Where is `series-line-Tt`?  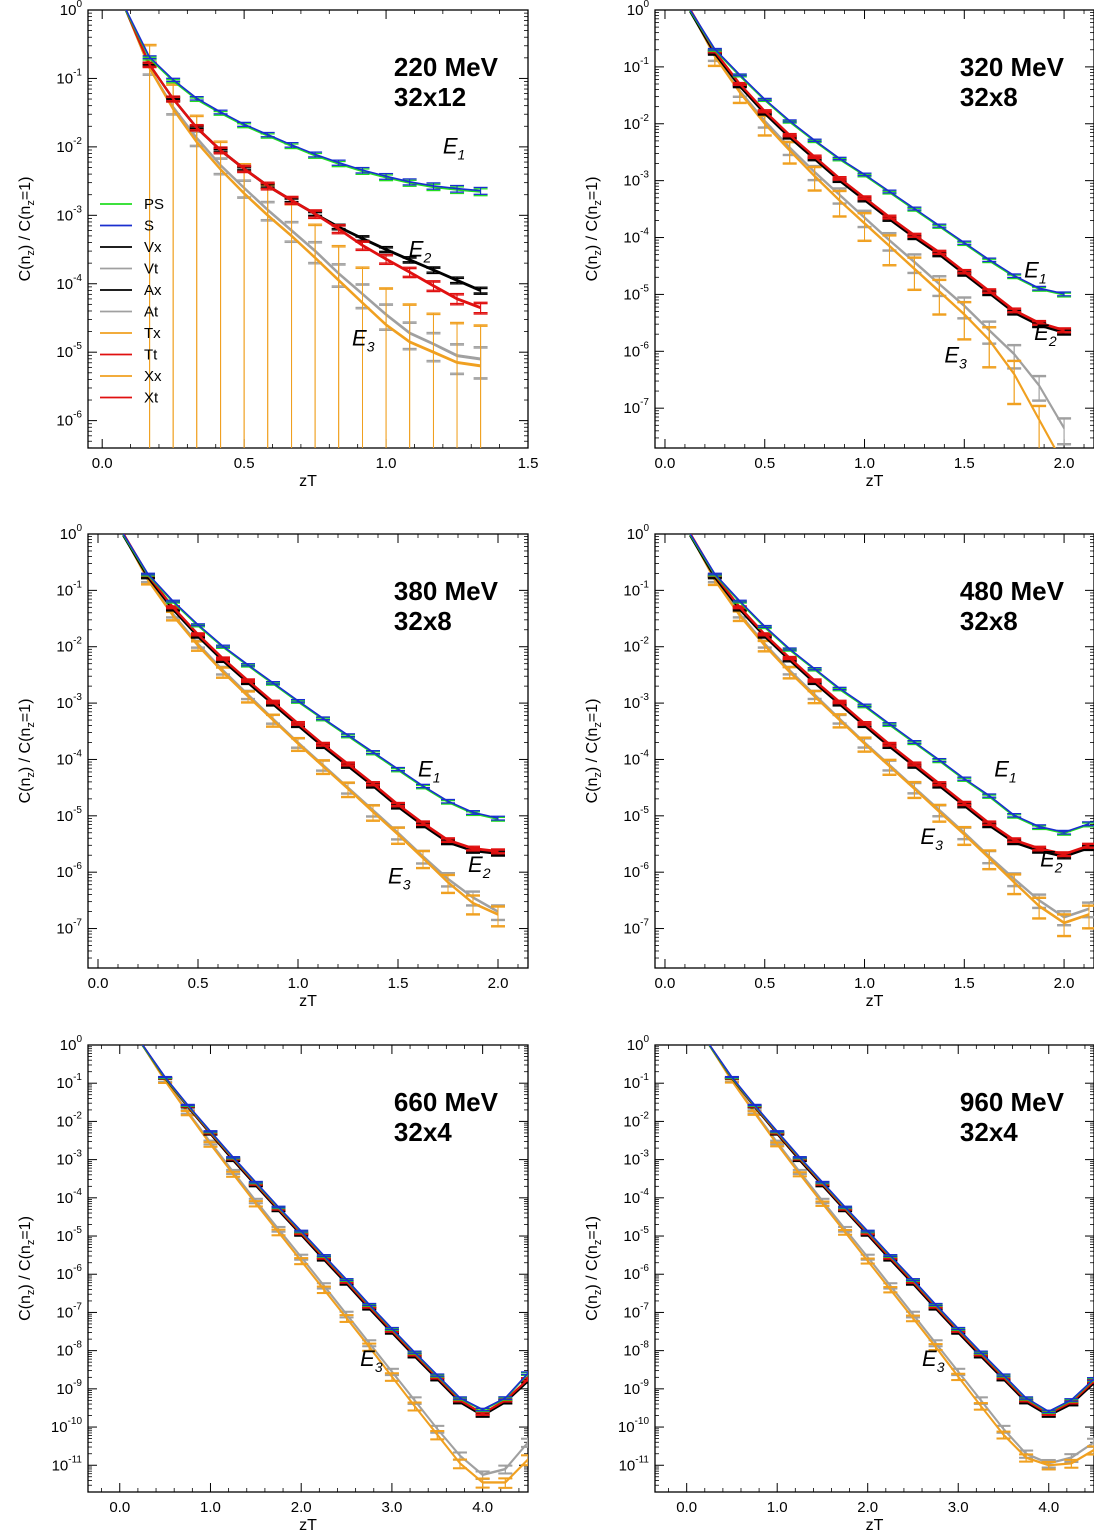 series-line-Tt is located at coordinates (303, 160).